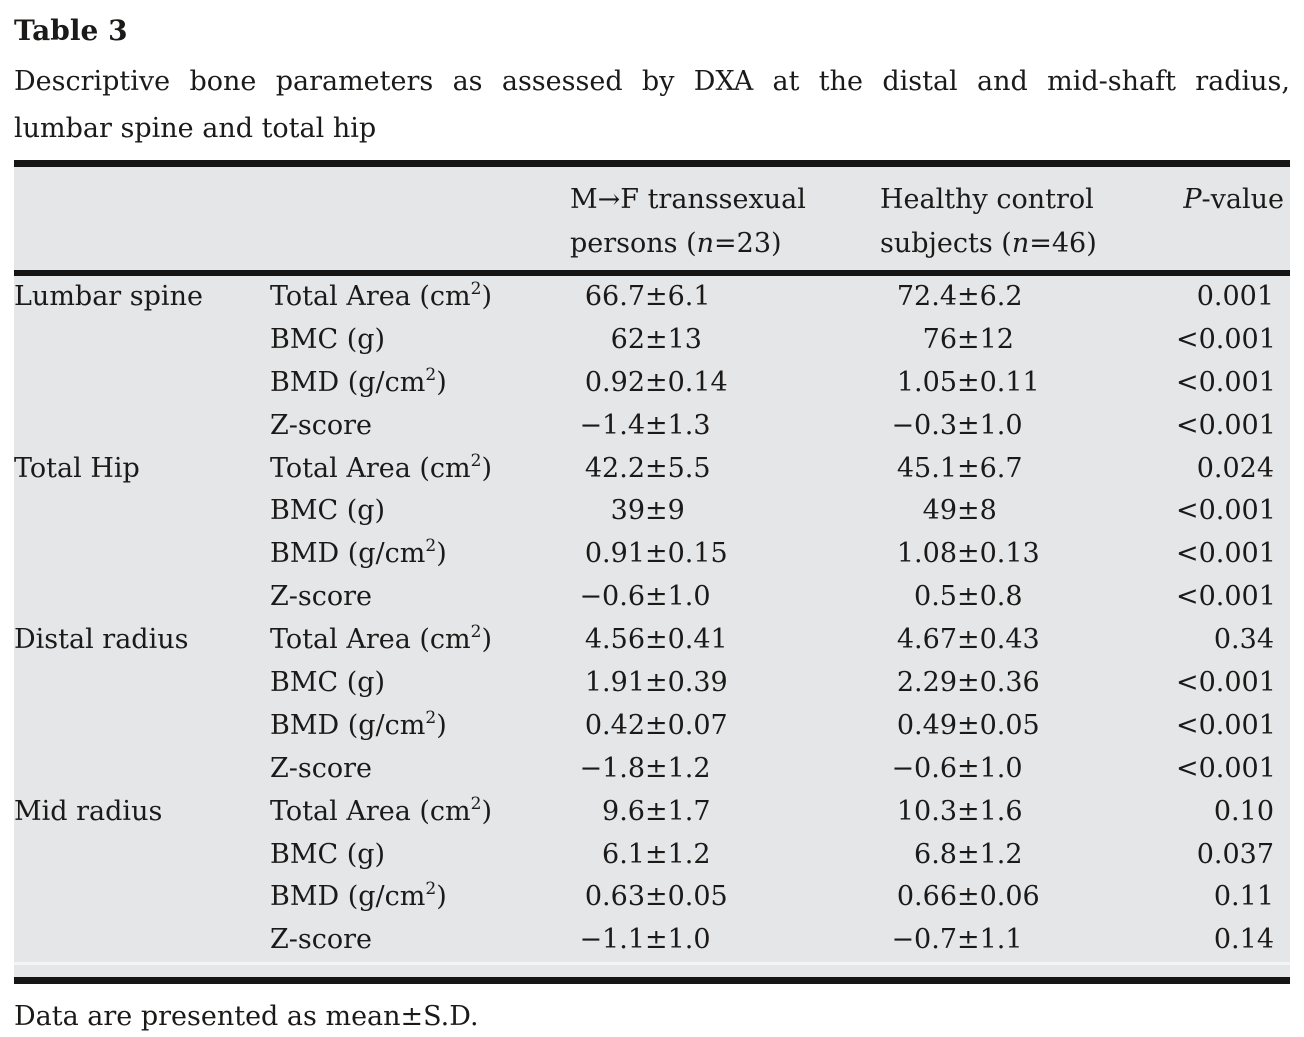 The height and width of the screenshot is (1037, 1304). I want to click on value-mean: 0.91, so click(614, 554).